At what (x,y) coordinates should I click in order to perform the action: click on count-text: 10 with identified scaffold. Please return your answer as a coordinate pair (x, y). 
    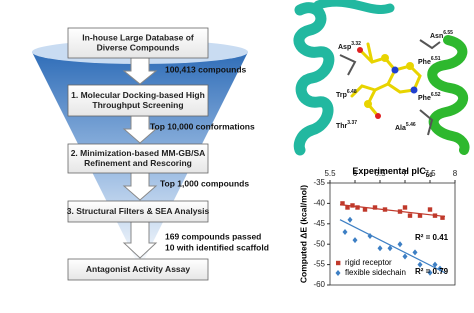
    Looking at the image, I should click on (217, 247).